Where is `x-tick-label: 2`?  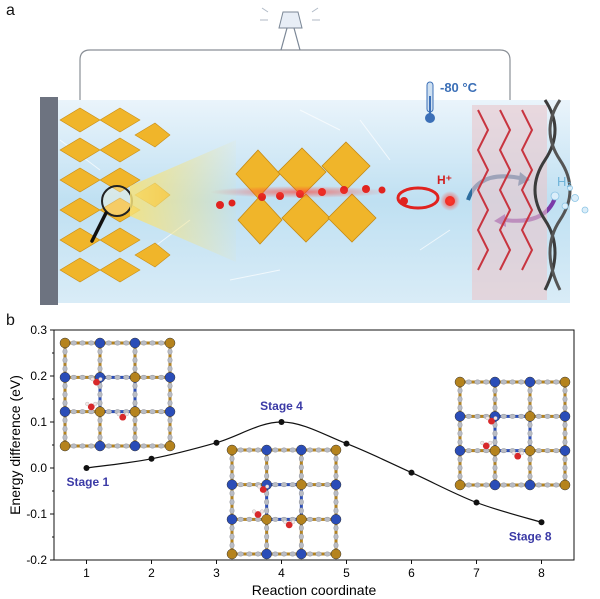
x-tick-label: 2 is located at coordinates (151, 573).